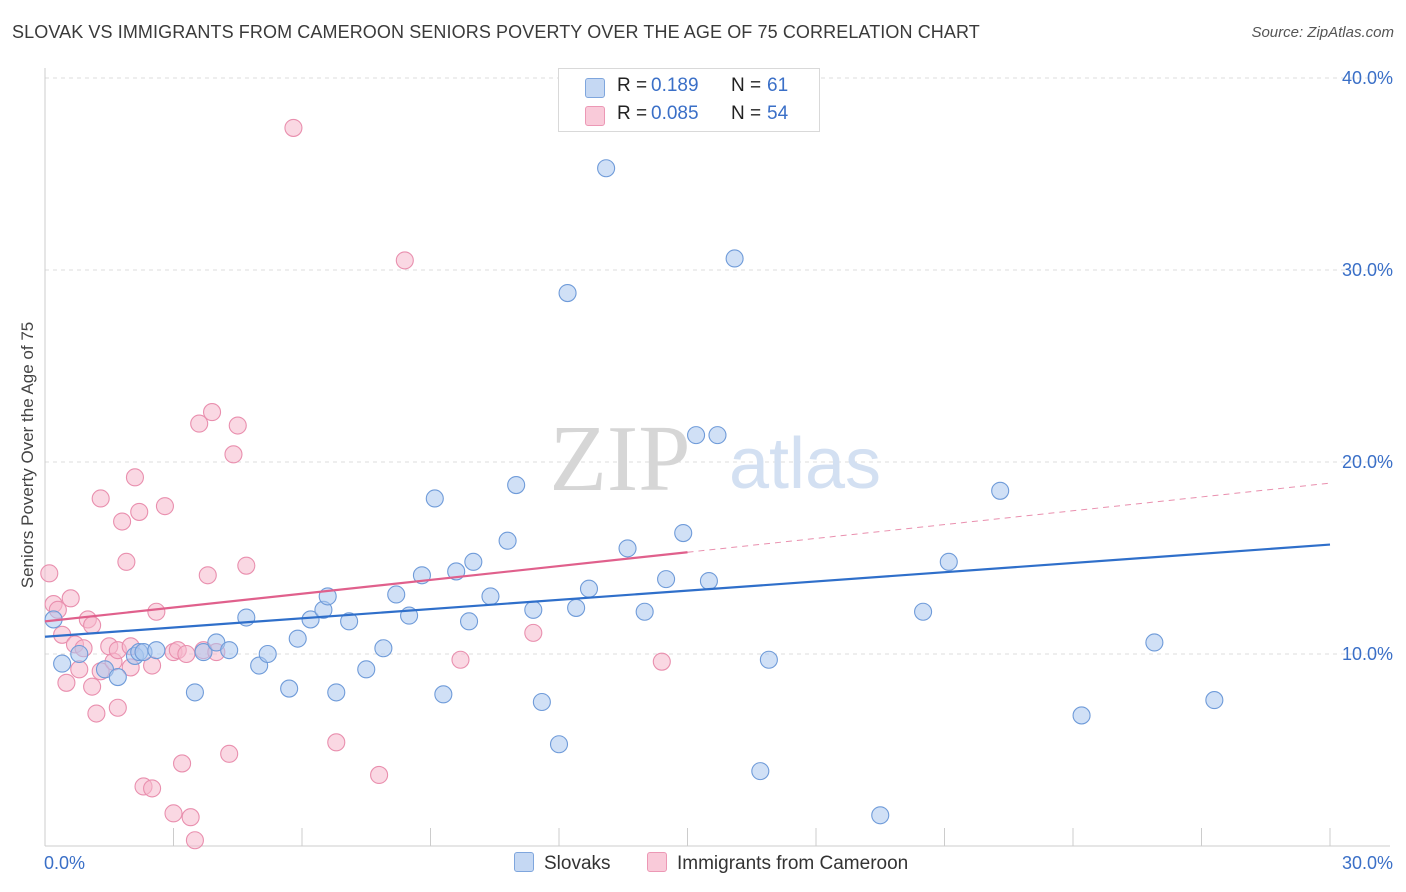  I want to click on legend-n-value: 61, so click(778, 85).